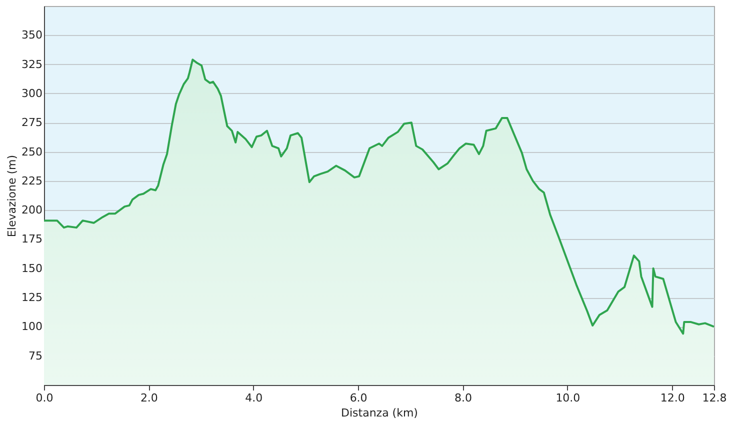 Image resolution: width=735 pixels, height=424 pixels. What do you see at coordinates (463, 398) in the screenshot?
I see `x-tick-label: 8.0` at bounding box center [463, 398].